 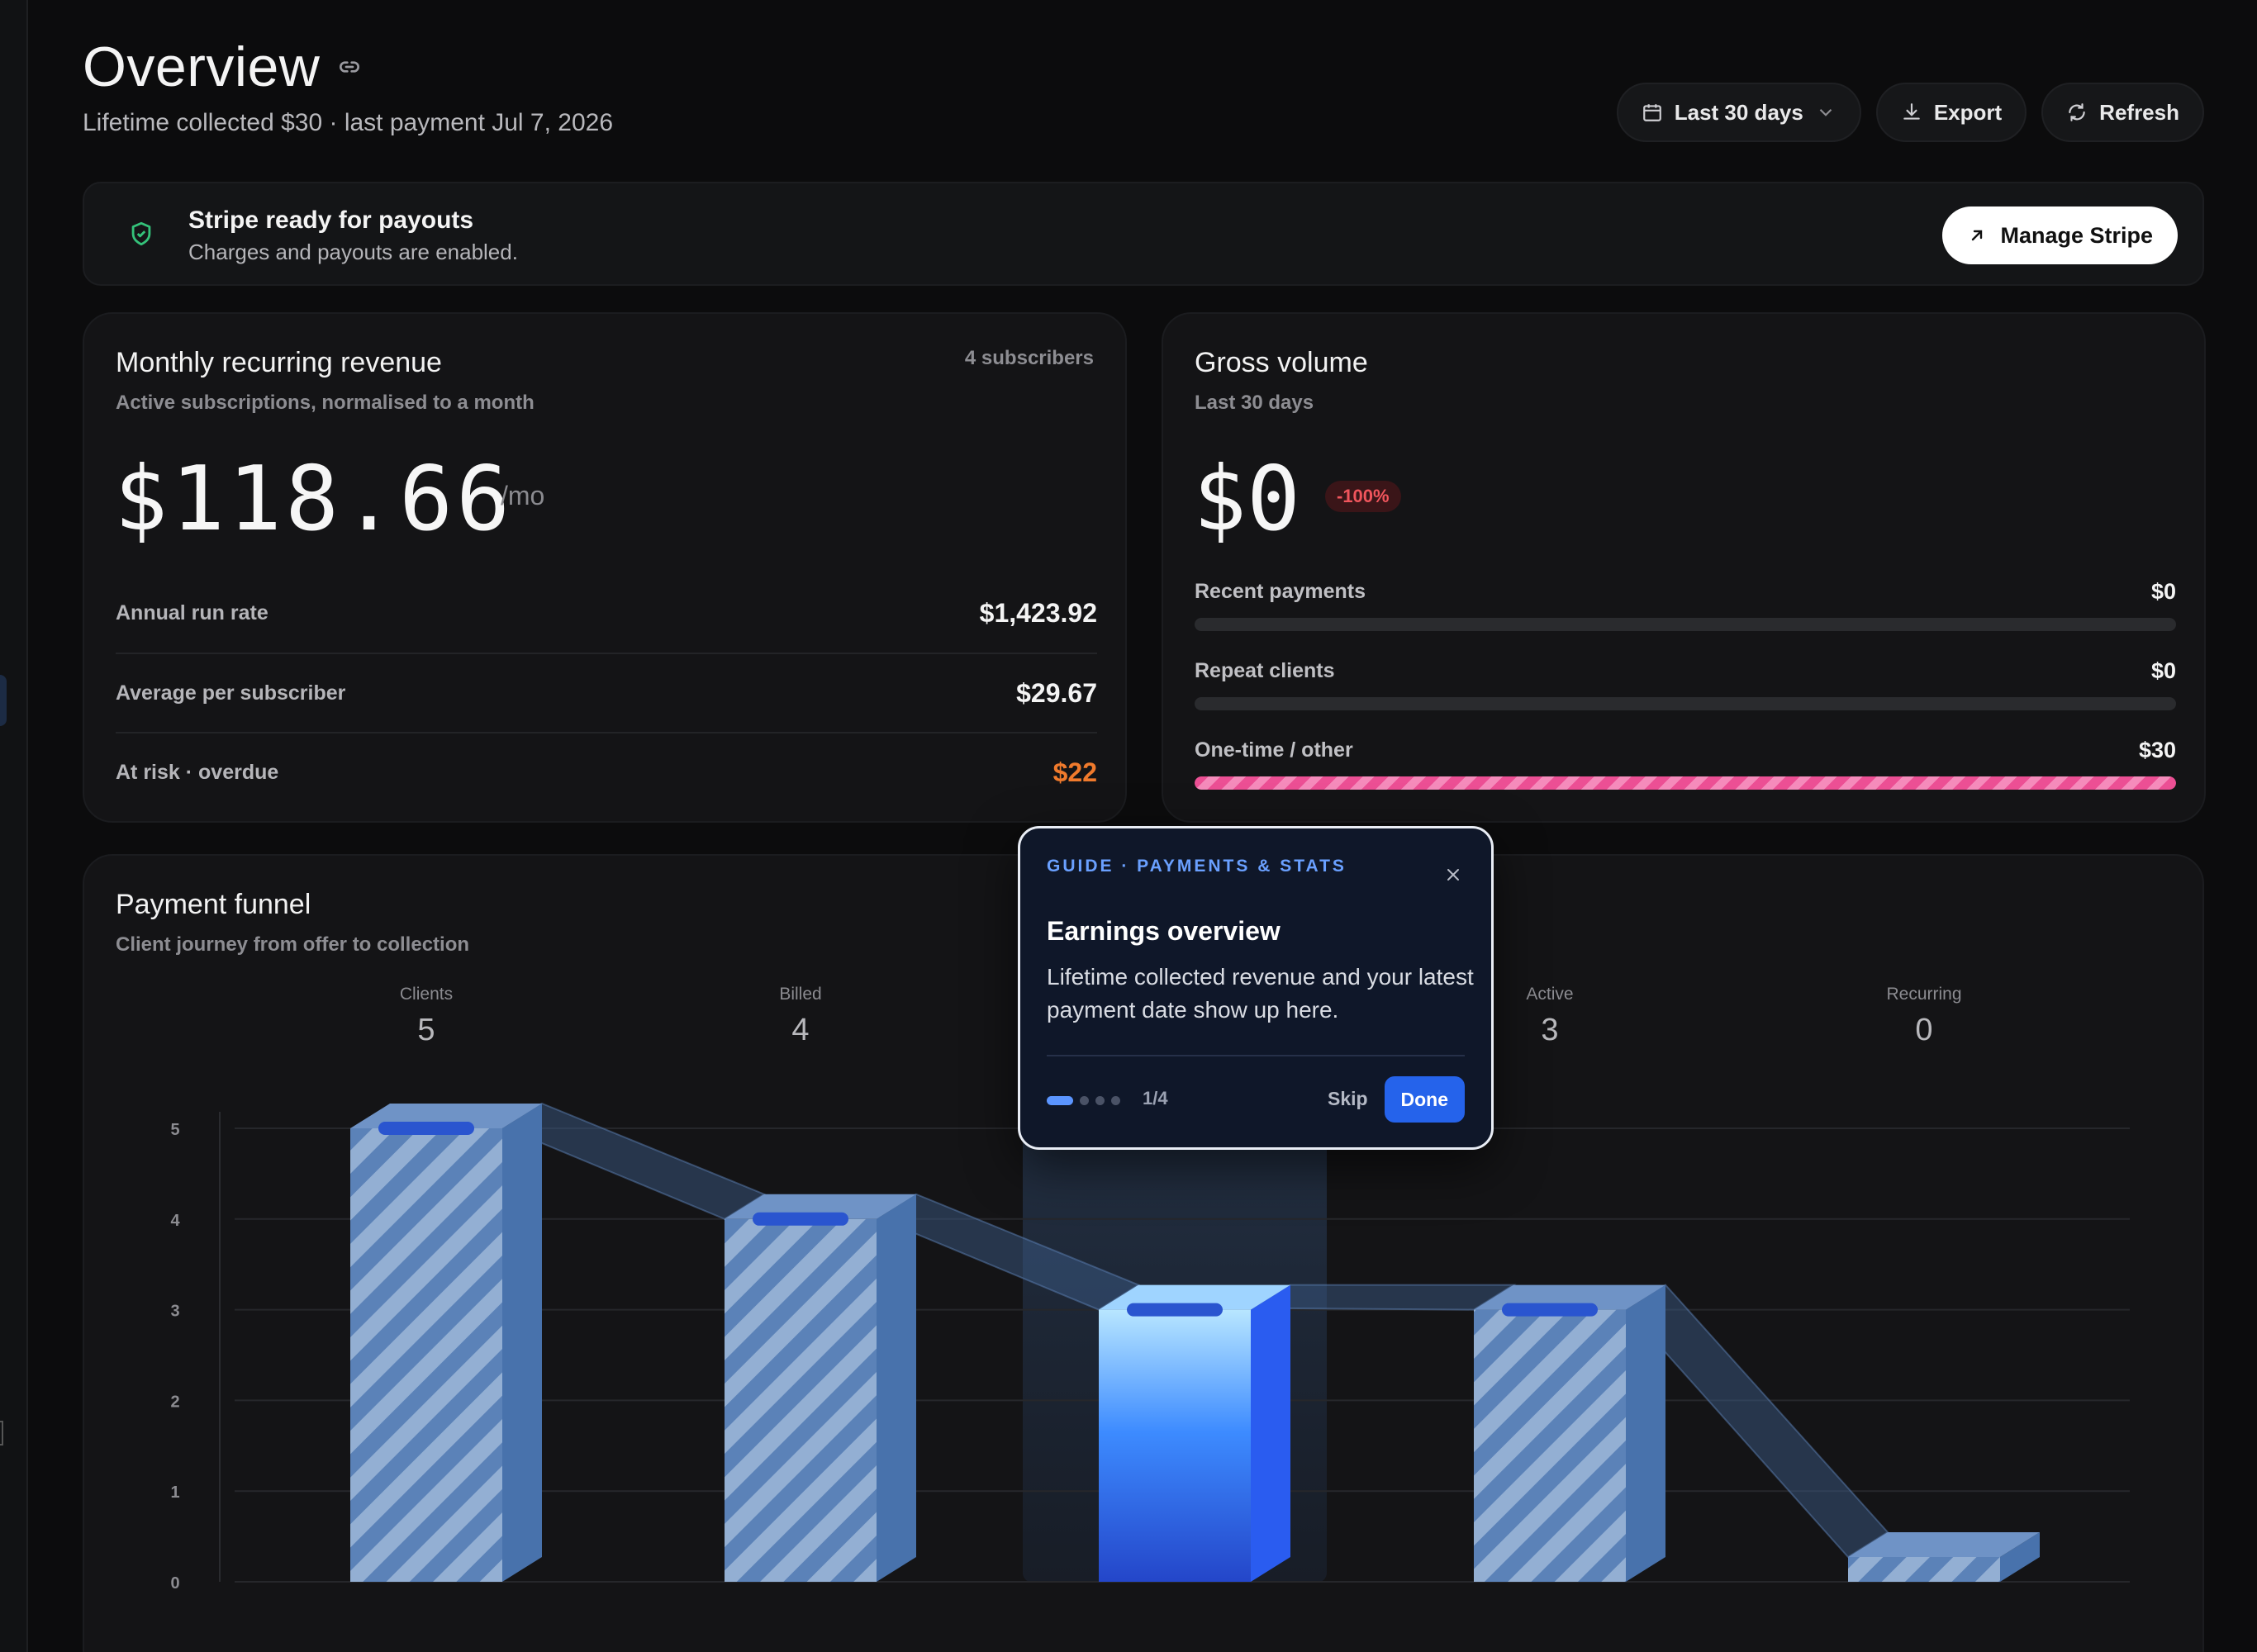 What do you see at coordinates (800, 994) in the screenshot?
I see `stage-label: Billed` at bounding box center [800, 994].